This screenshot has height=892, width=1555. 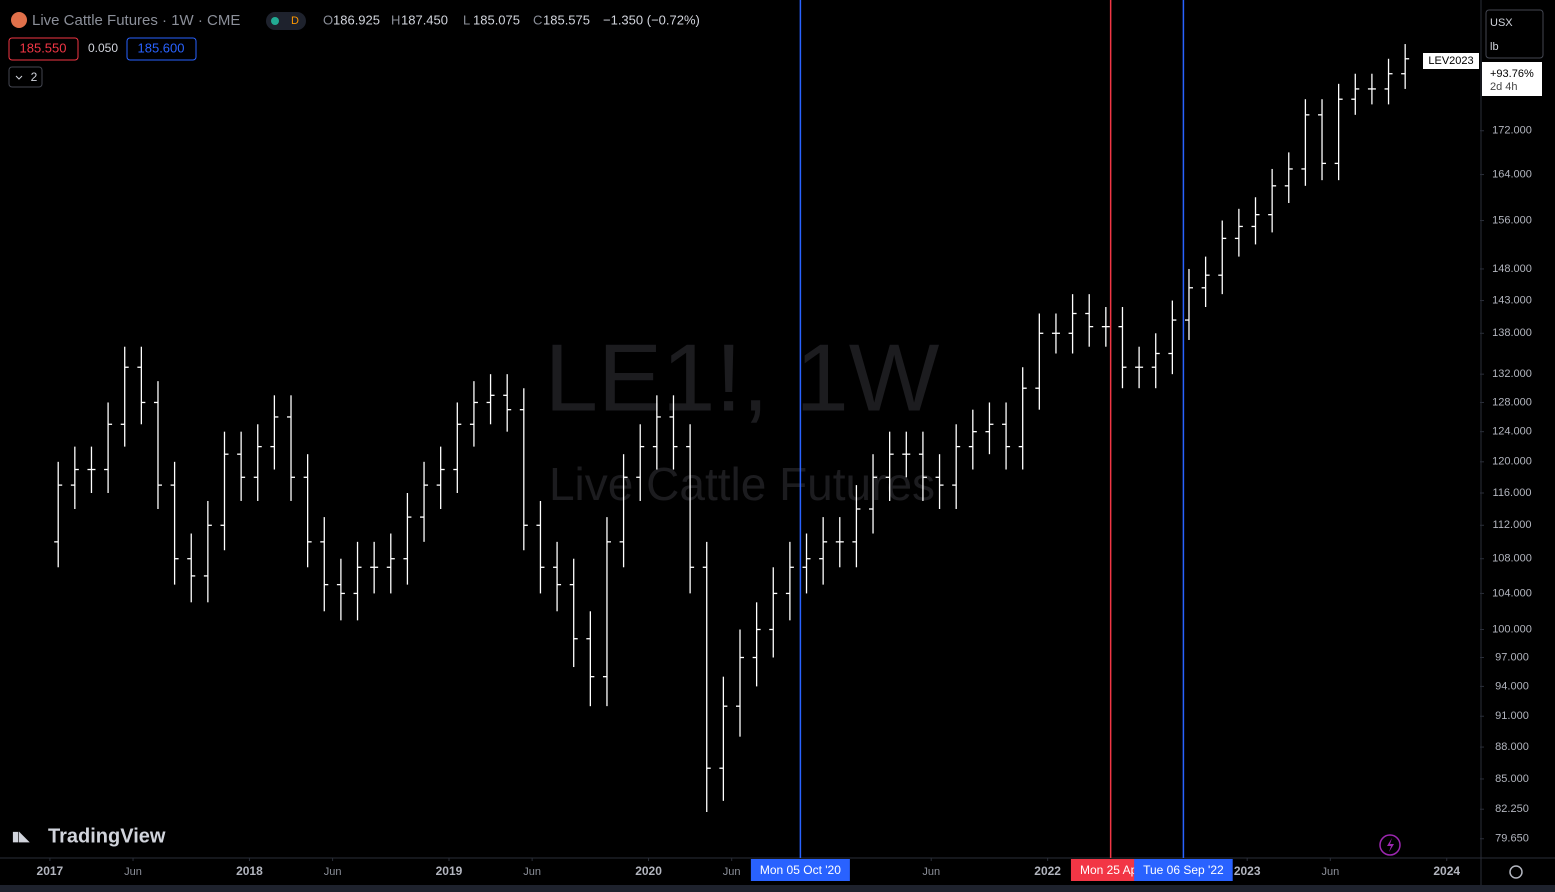 What do you see at coordinates (1494, 47) in the screenshot?
I see `unit: lb` at bounding box center [1494, 47].